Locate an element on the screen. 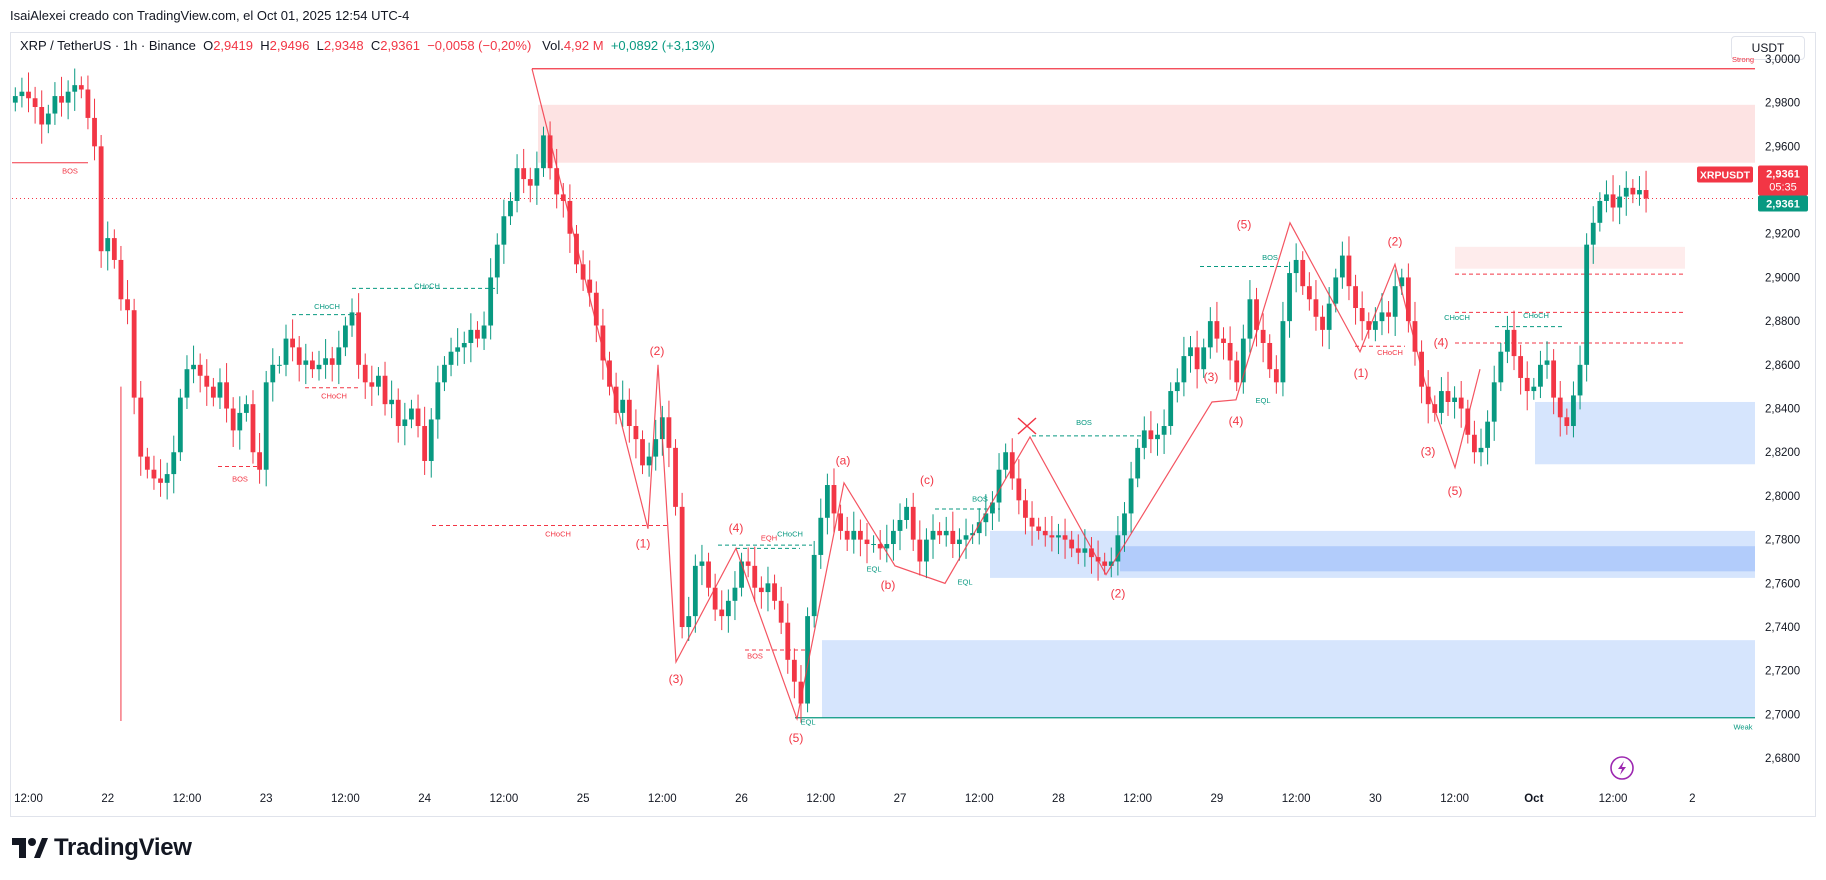 This screenshot has height=880, width=1826. time-tick-label: 28 is located at coordinates (1058, 799).